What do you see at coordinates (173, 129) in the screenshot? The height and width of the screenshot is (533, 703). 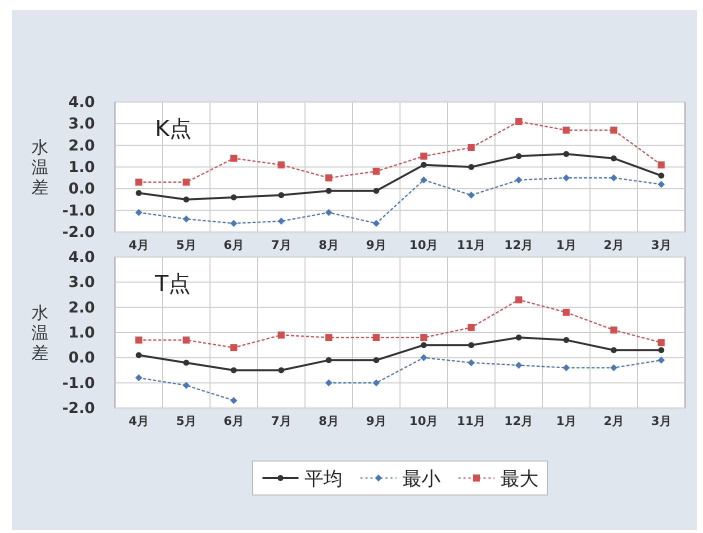 I see `text: K点` at bounding box center [173, 129].